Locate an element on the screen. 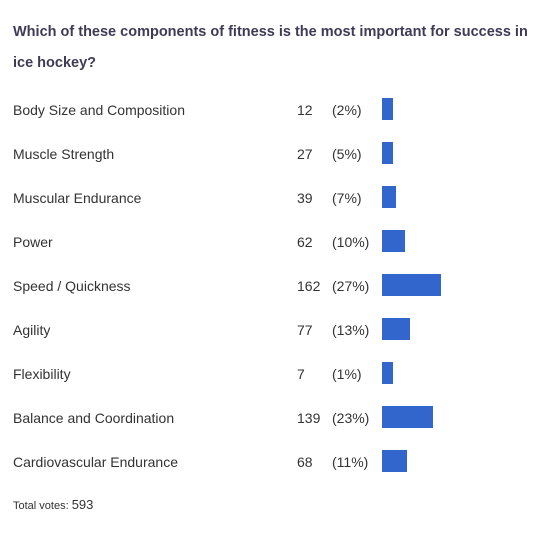 This screenshot has height=536, width=552. poll-option-row: Cardiovascular Endurance 68 (11%) is located at coordinates (276, 462).